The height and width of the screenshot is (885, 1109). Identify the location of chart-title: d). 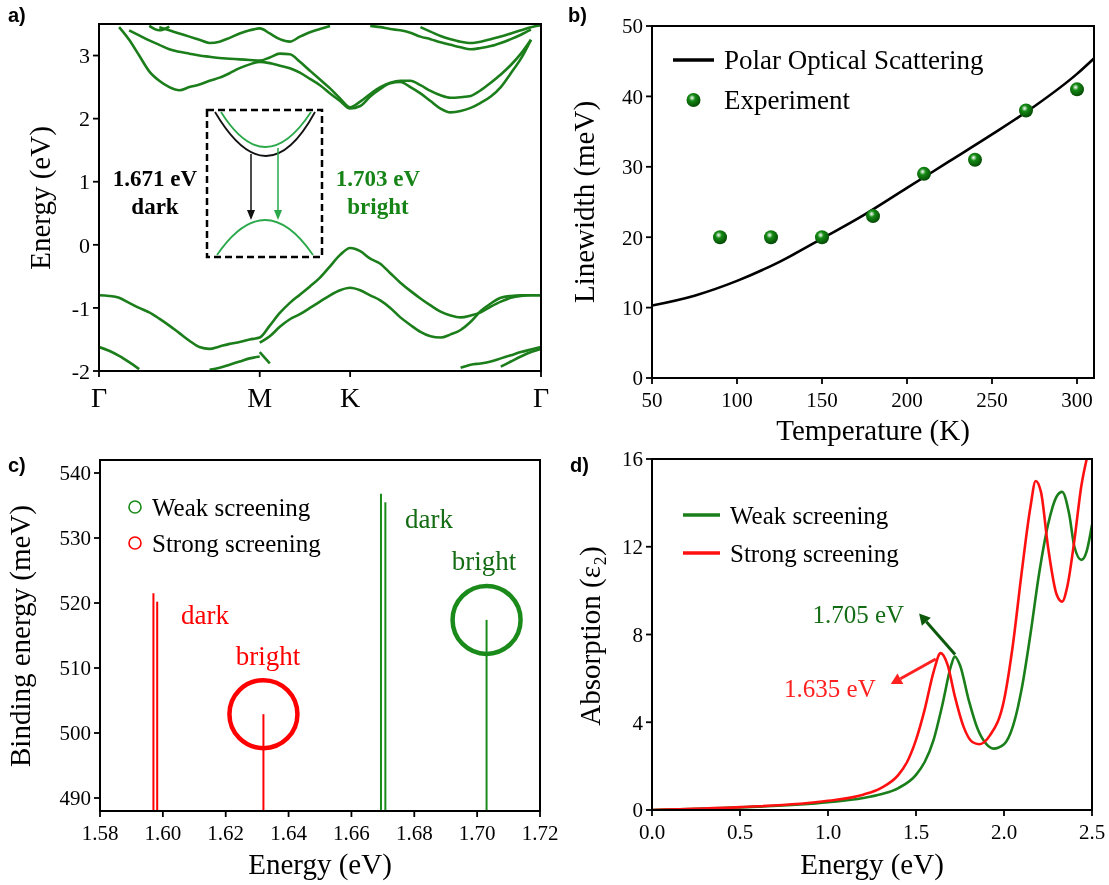
(579, 465).